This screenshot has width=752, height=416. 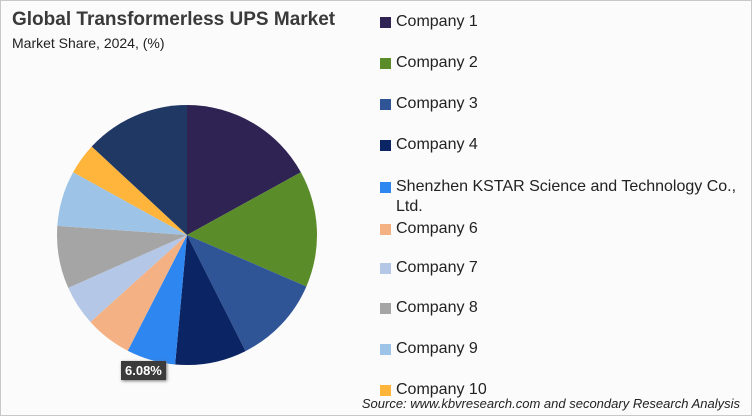 I want to click on legend-label: Company 6, so click(x=437, y=228).